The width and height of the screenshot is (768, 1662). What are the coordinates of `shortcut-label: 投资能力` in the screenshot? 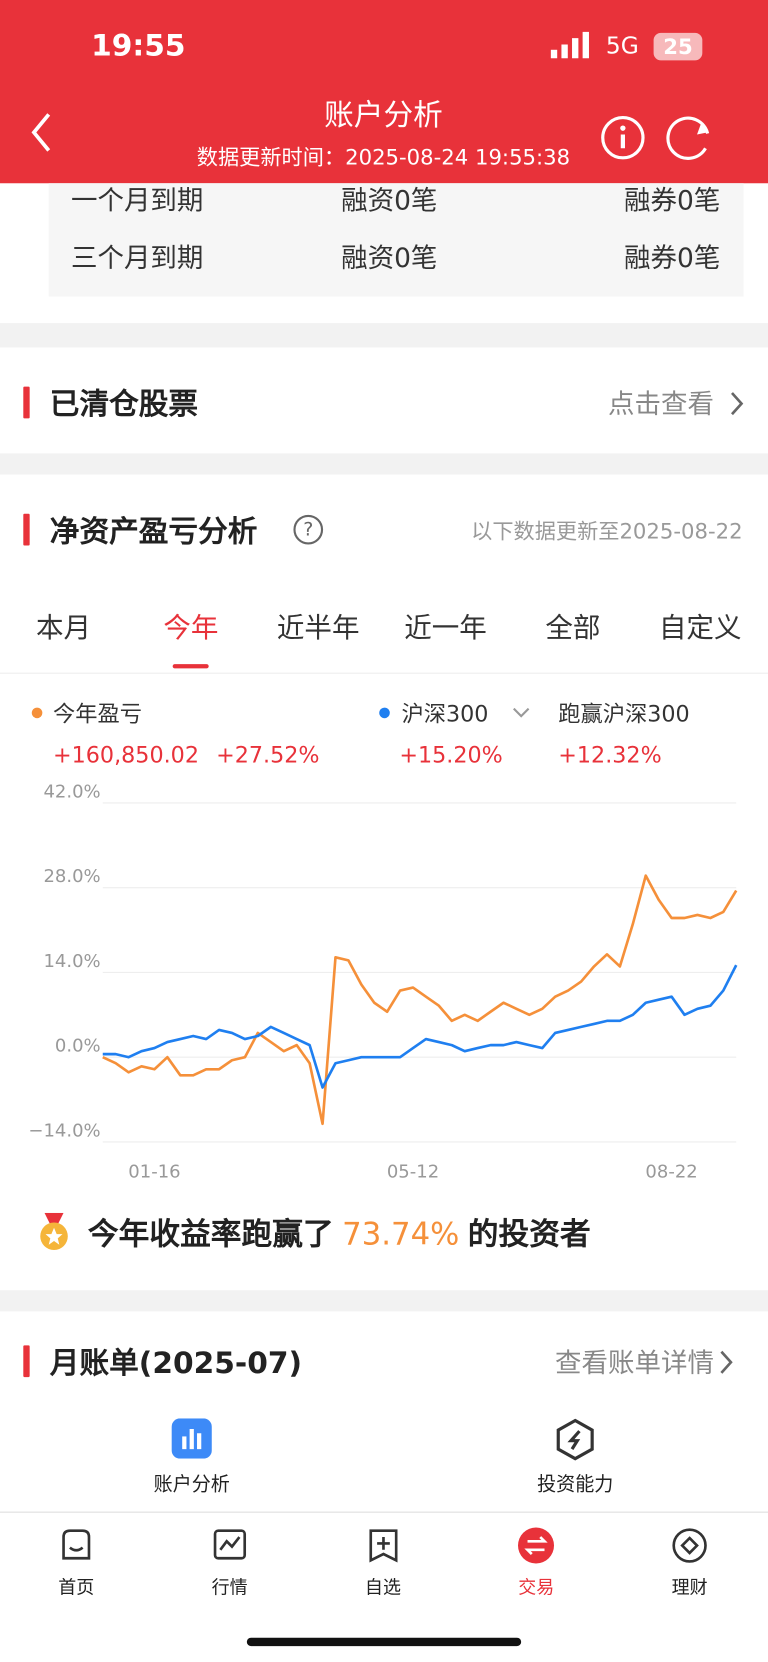 It's located at (575, 1484).